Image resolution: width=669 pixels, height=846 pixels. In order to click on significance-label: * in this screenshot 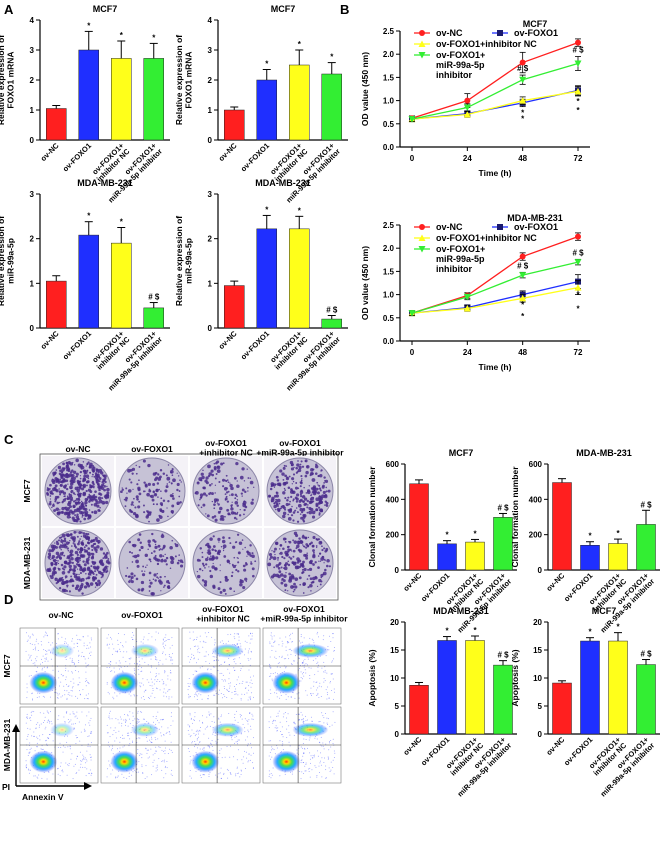, I will do `click(300, 44)`.